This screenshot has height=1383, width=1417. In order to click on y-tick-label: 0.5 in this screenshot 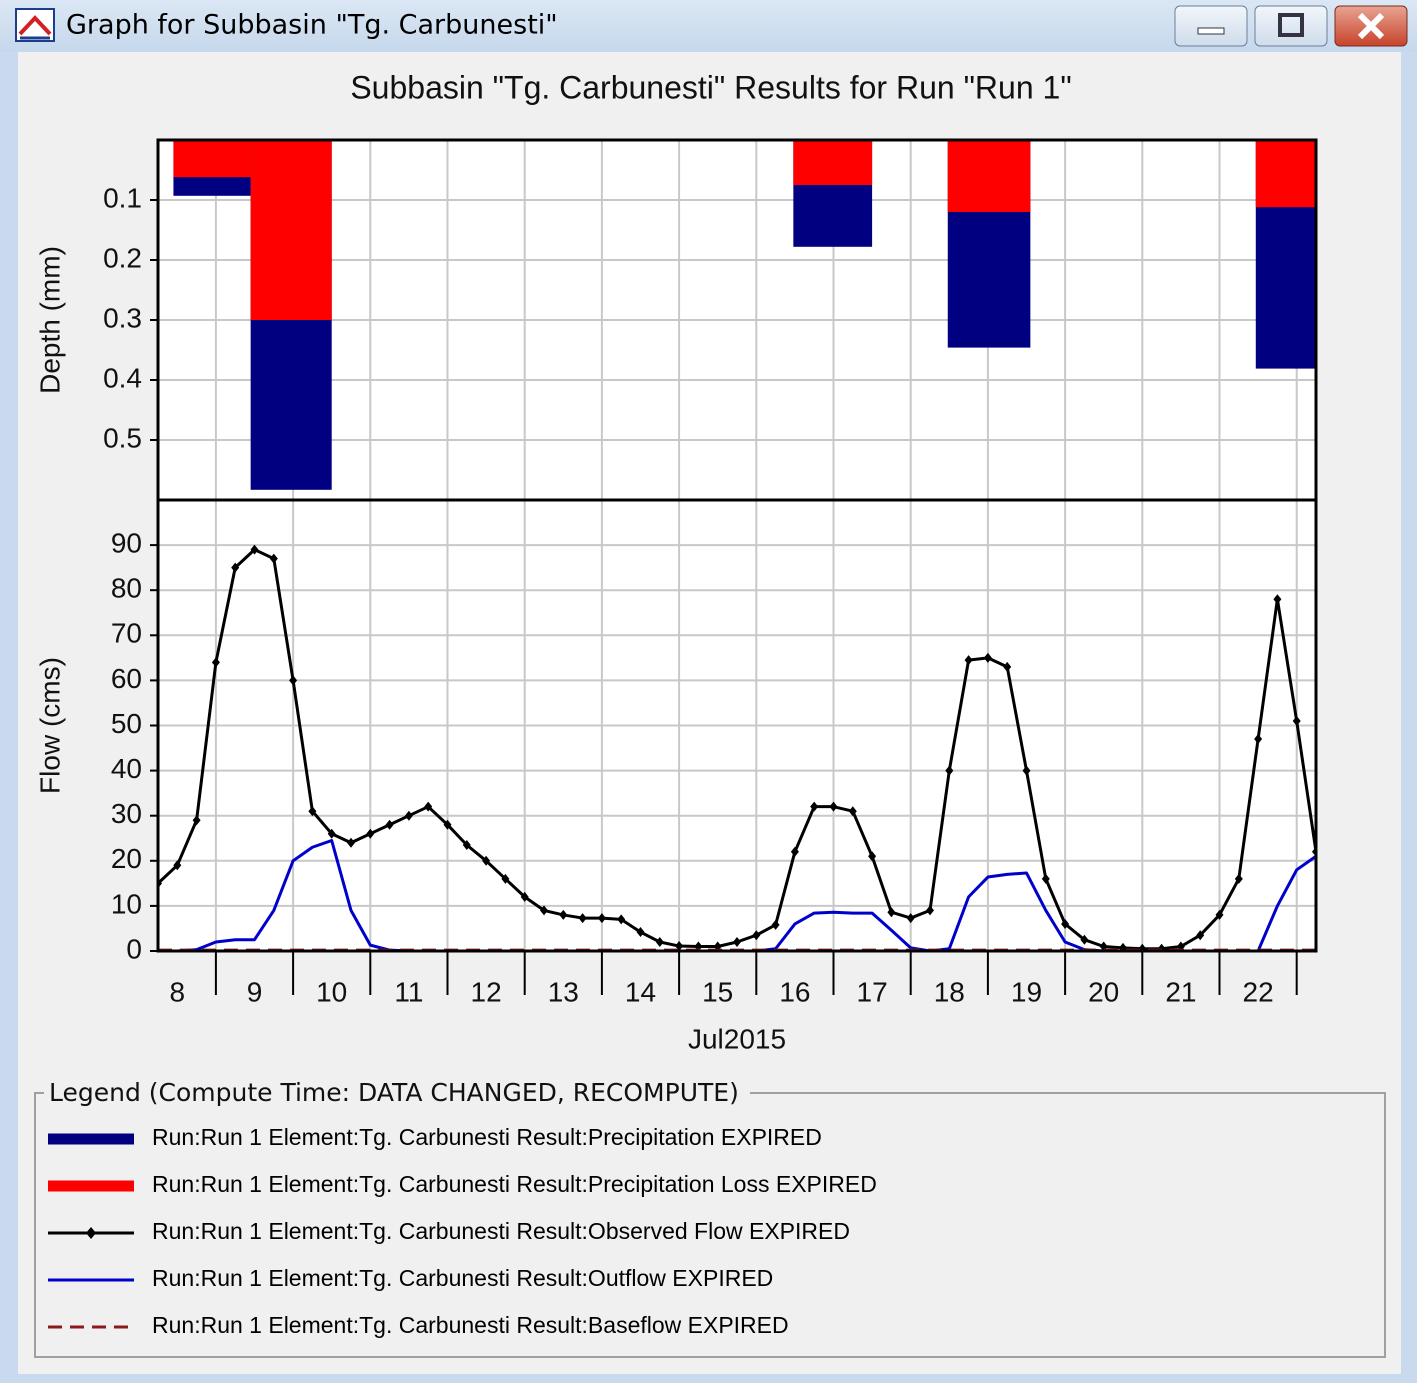, I will do `click(122, 437)`.